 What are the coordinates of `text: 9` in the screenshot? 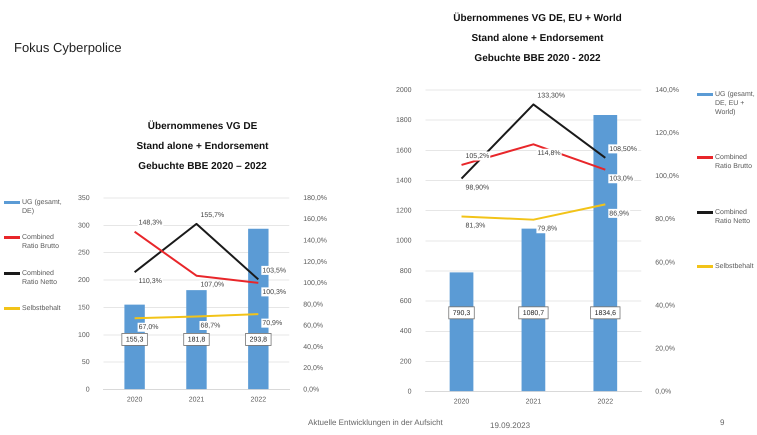 It's located at (722, 422).